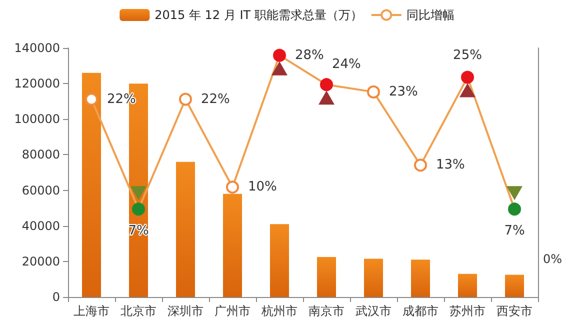 This screenshot has height=329, width=574. Describe the element at coordinates (514, 311) in the screenshot. I see `x-tick-label: 西安市` at that location.